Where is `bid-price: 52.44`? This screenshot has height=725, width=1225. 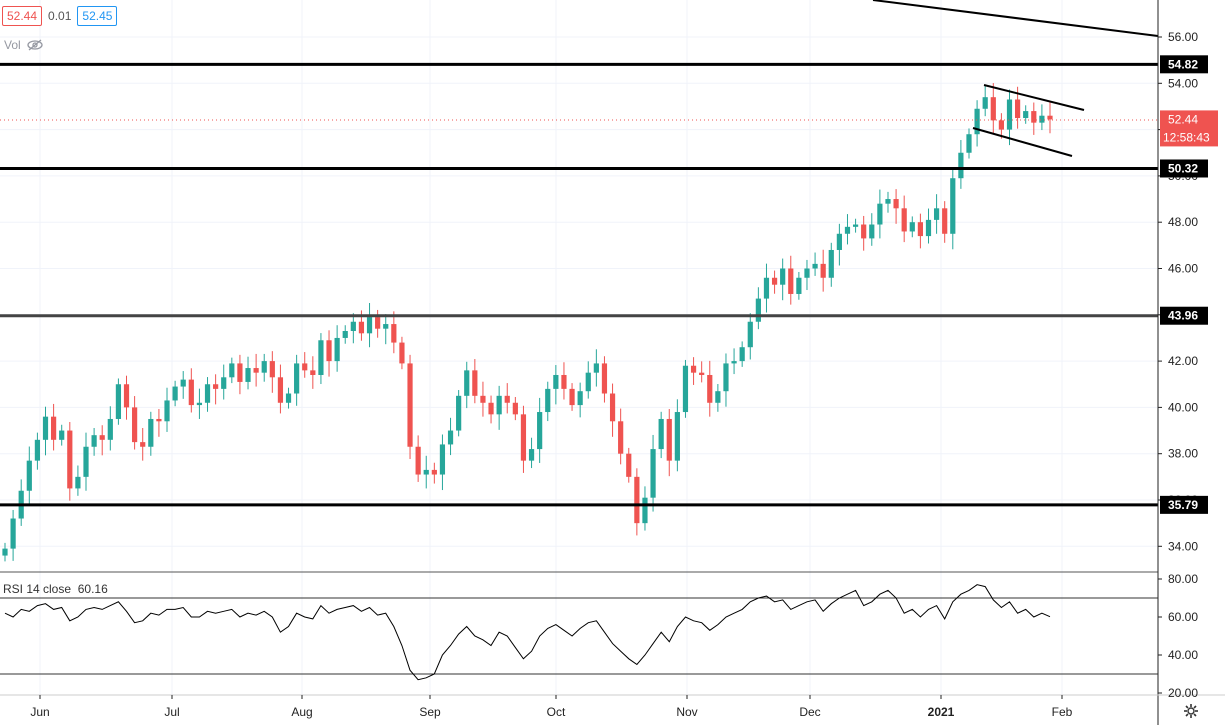
bid-price: 52.44 is located at coordinates (22, 16).